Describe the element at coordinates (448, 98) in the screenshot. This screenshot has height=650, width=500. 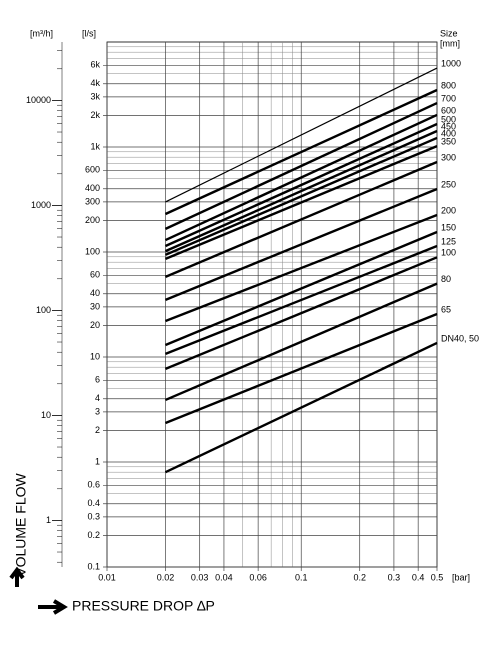
I see `series-label: 700` at that location.